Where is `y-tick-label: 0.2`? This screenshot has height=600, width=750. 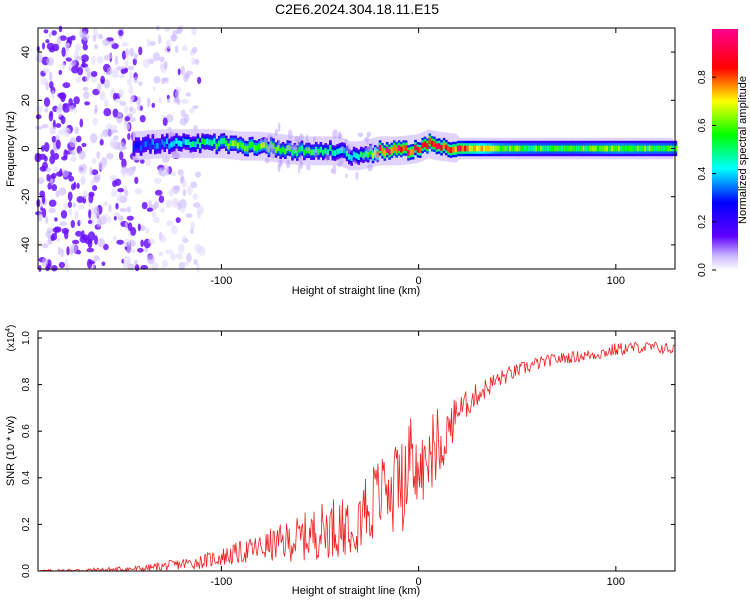 y-tick-label: 0.2 is located at coordinates (26, 524).